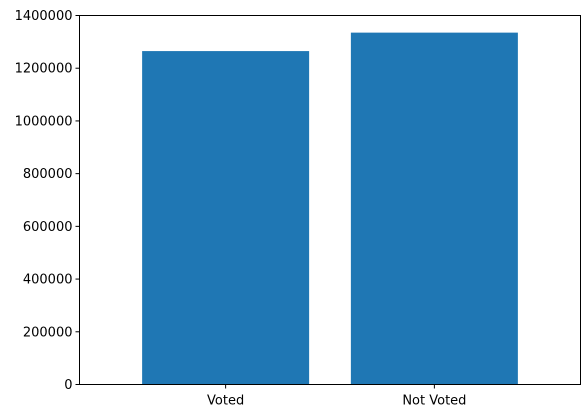 Image resolution: width=587 pixels, height=418 pixels. I want to click on y-tick-label: 400000, so click(48, 280).